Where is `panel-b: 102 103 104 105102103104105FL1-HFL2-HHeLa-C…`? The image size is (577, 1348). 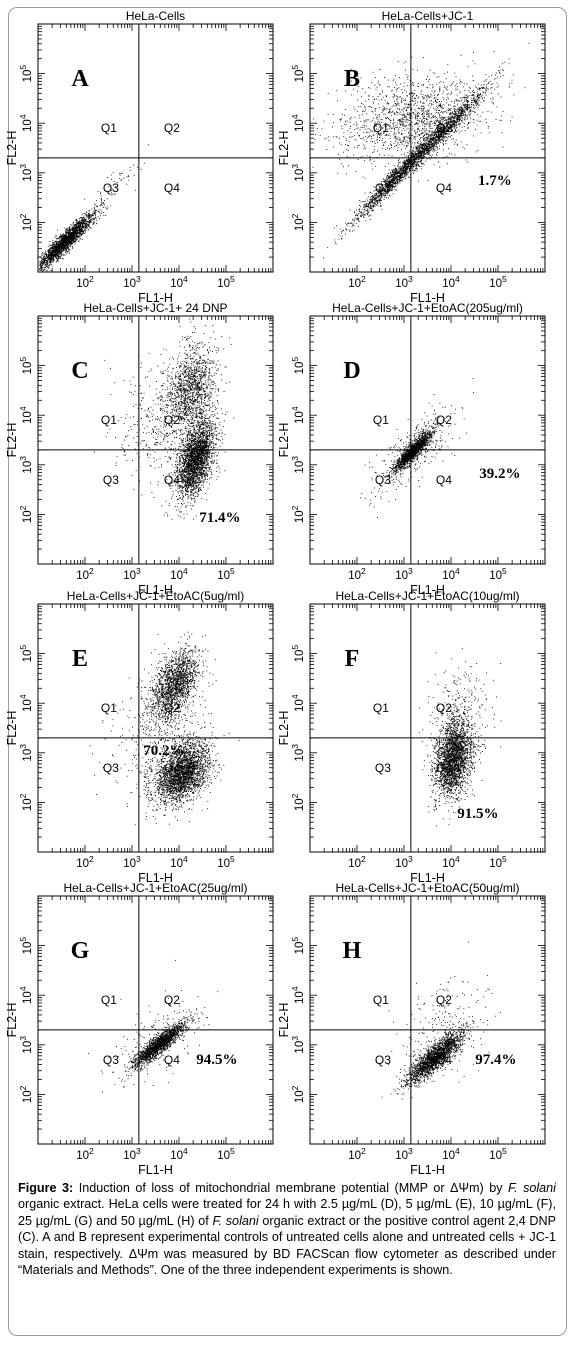
panel-b: 102 103 104 105102103104105FL1-HFL2-HHeLa-C… is located at coordinates (411, 157).